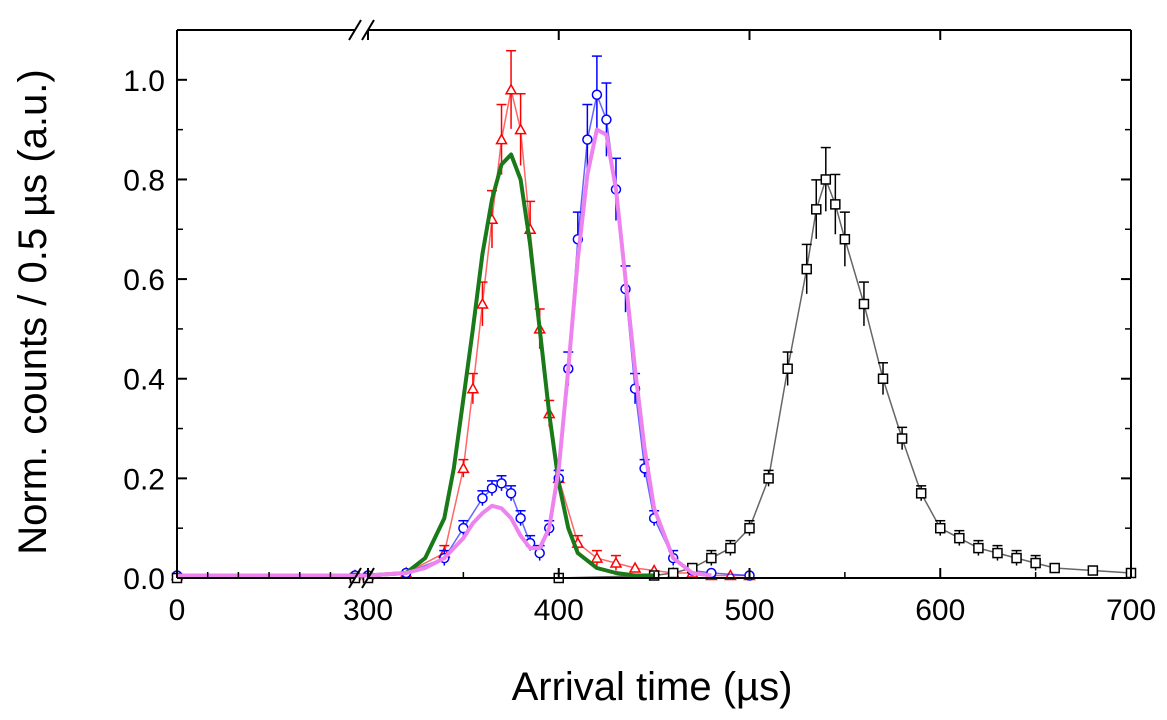 The height and width of the screenshot is (720, 1167). I want to click on y-tick-label: 0.0, so click(144, 579).